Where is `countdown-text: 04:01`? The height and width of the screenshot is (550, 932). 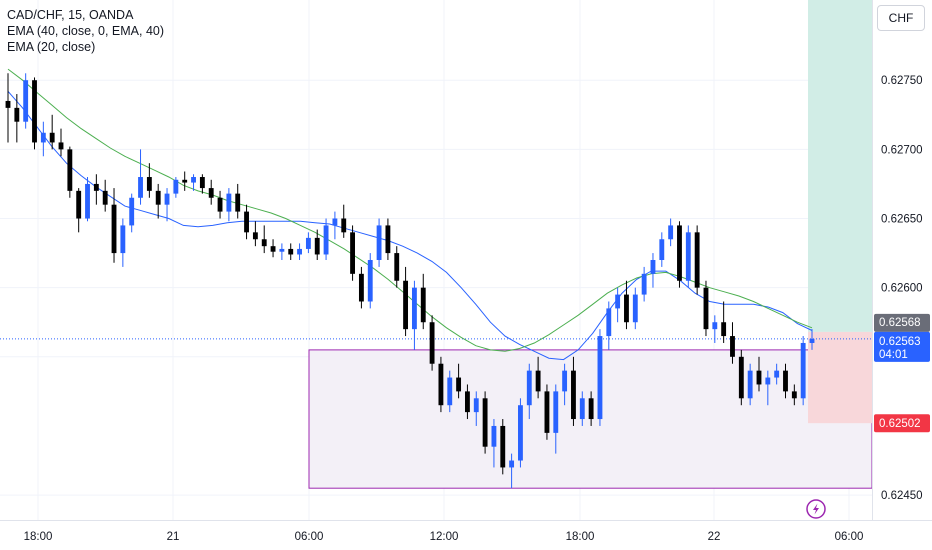 countdown-text: 04:01 is located at coordinates (893, 355).